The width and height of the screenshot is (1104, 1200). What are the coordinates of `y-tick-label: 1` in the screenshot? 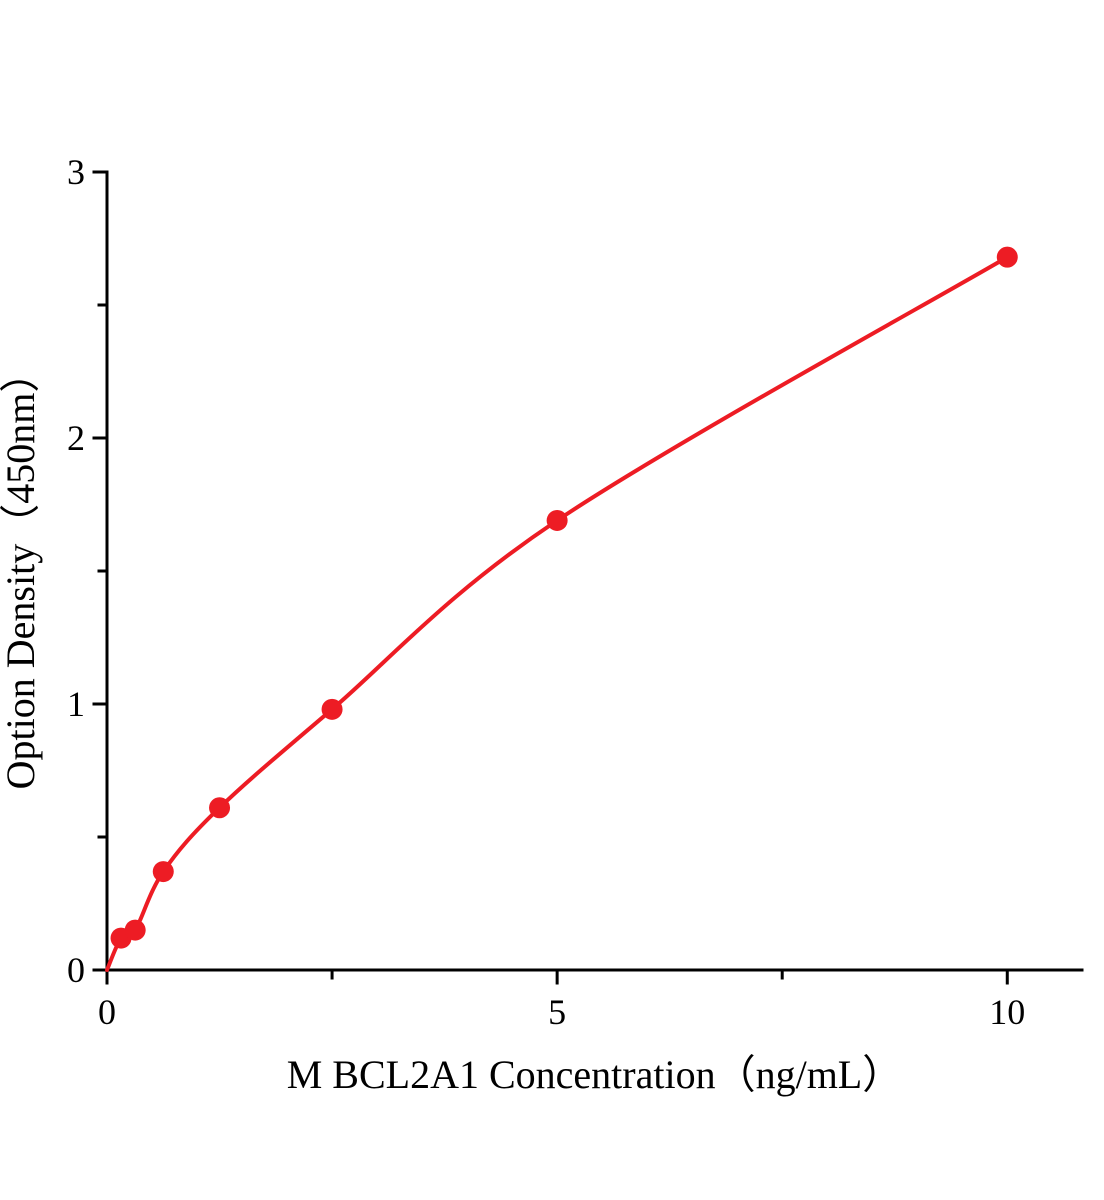 It's located at (76, 704).